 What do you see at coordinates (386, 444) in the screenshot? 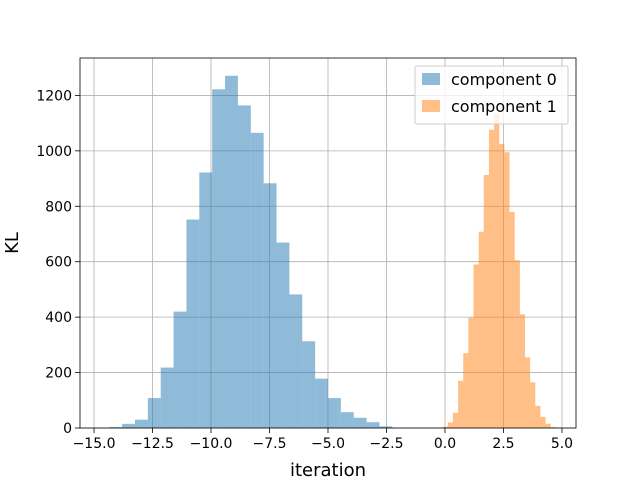
I see `x-tick-label: −2.5` at bounding box center [386, 444].